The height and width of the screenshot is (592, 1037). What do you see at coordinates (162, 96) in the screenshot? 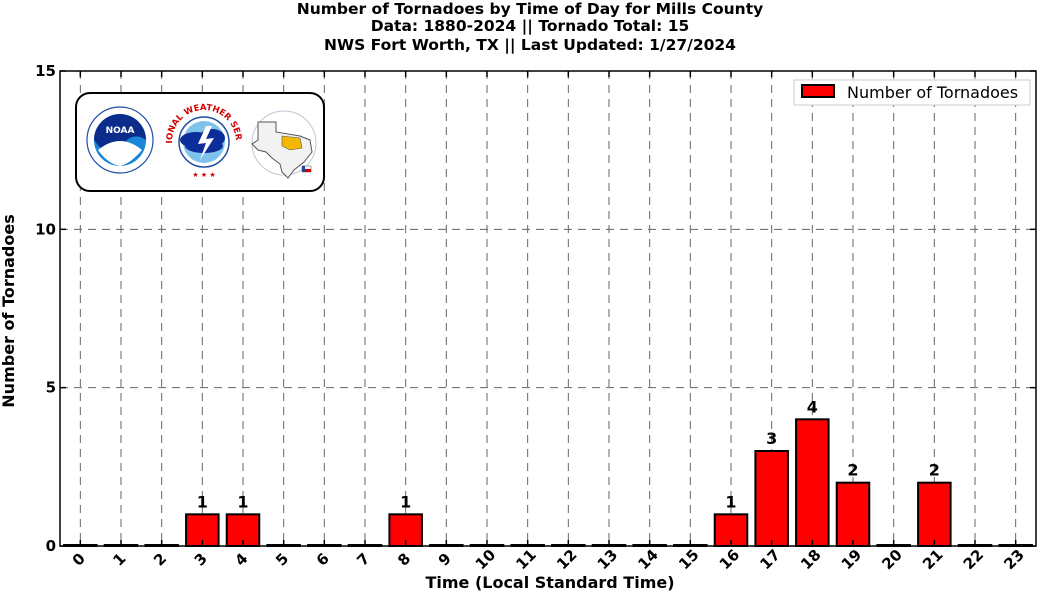
I see `logo-panel: NOAA NATIONAL WEATHER SERVICE ★ ★ ★` at bounding box center [162, 96].